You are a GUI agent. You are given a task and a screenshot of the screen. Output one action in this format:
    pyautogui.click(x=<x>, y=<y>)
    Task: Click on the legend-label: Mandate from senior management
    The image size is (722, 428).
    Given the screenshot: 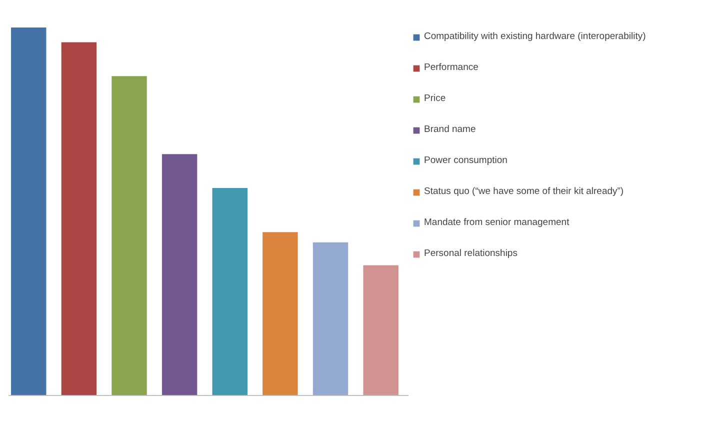 What is the action you would take?
    pyautogui.click(x=497, y=222)
    